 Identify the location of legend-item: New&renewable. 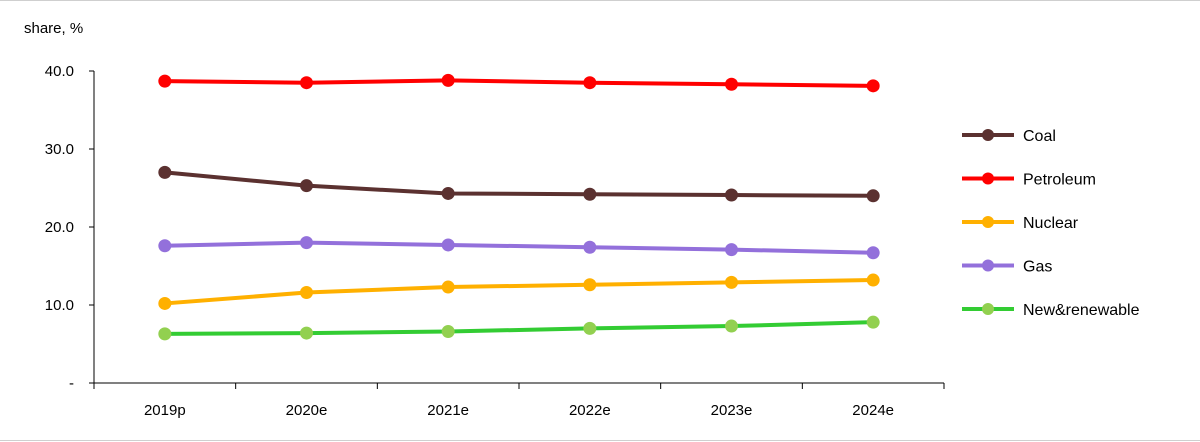
(1051, 310).